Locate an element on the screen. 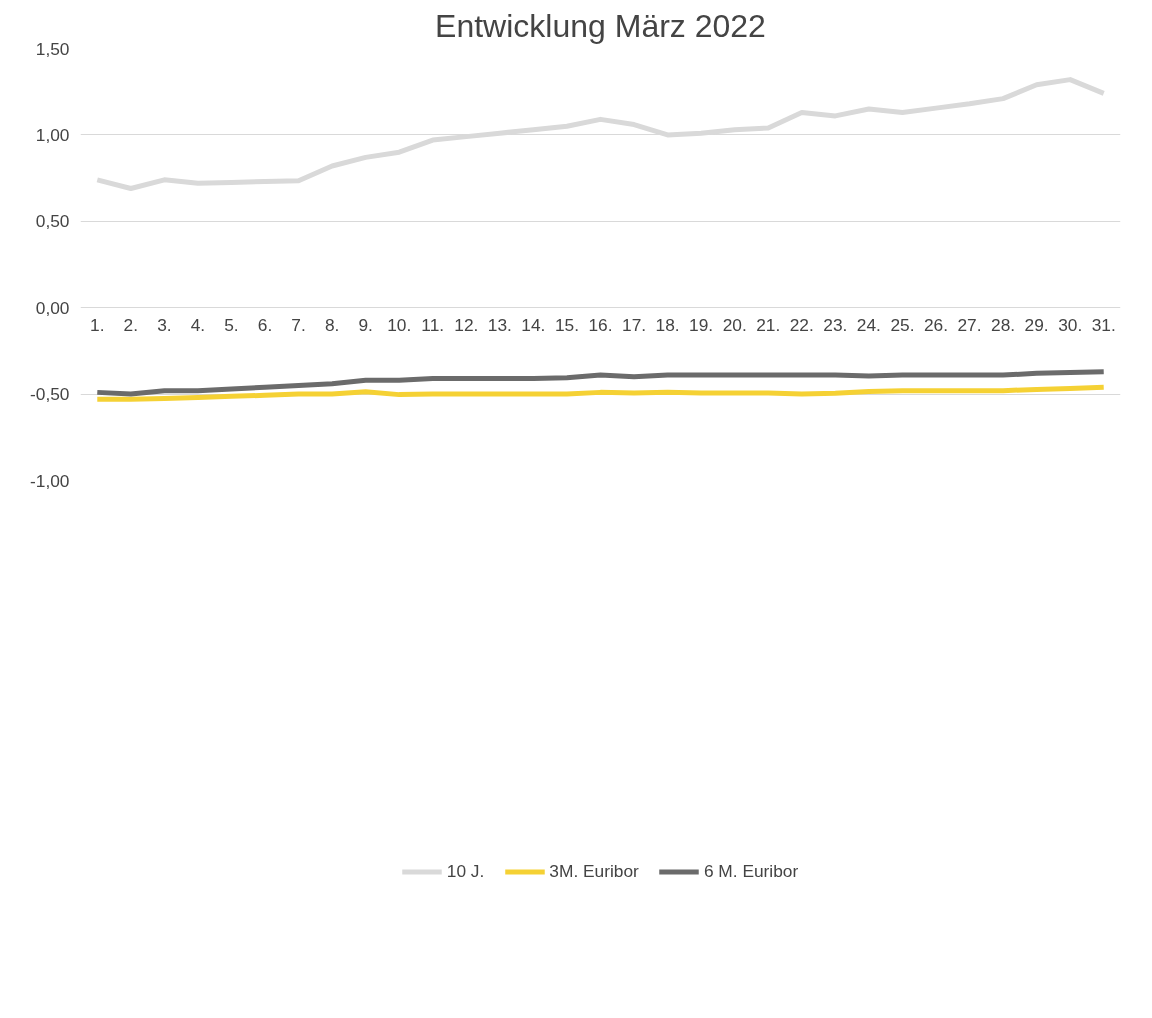 This screenshot has height=1018, width=1152. x-tick-label: 7. is located at coordinates (298, 324).